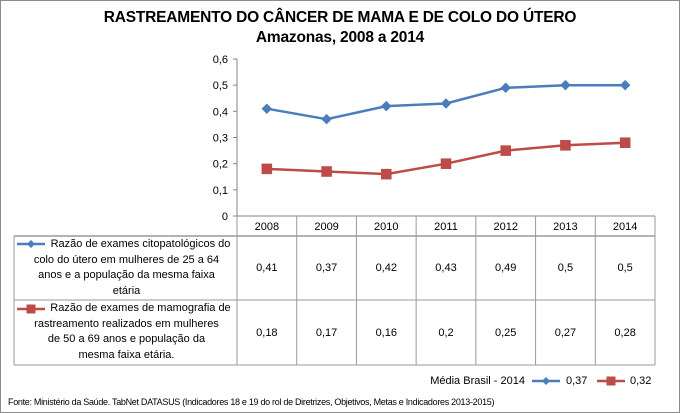  Describe the element at coordinates (565, 332) in the screenshot. I see `table-value-cell: 0,27` at that location.